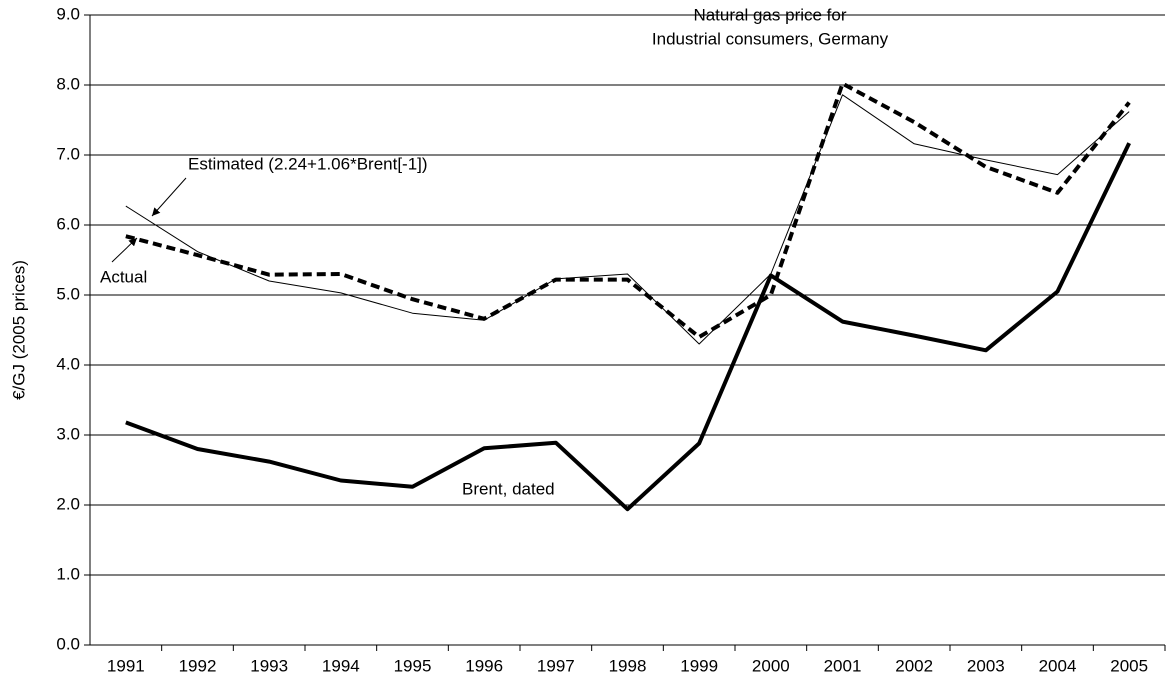 This screenshot has height=693, width=1168. What do you see at coordinates (123, 276) in the screenshot?
I see `series-label: Actual` at bounding box center [123, 276].